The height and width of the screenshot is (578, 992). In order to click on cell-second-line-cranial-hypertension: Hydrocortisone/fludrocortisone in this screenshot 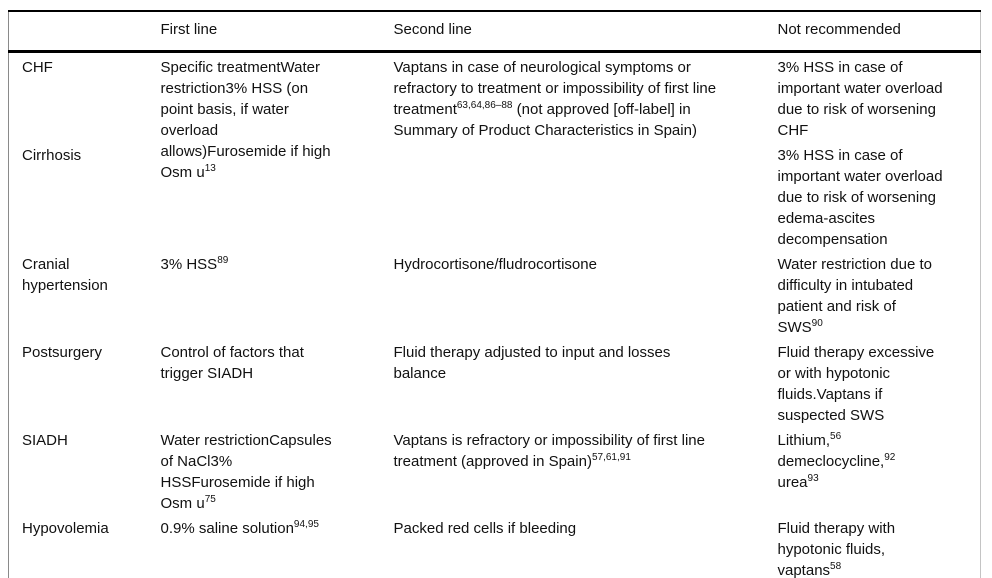, I will do `click(495, 264)`.